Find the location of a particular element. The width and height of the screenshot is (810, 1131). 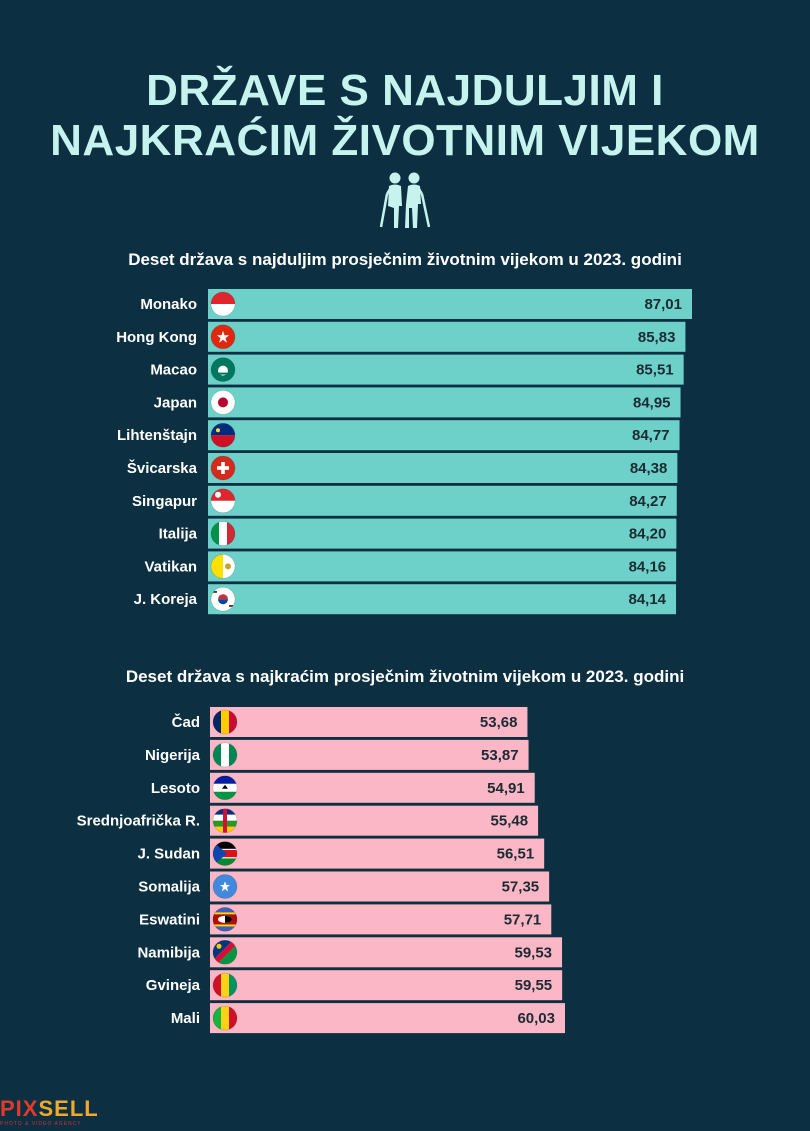

value-label: 84,14 is located at coordinates (647, 599).